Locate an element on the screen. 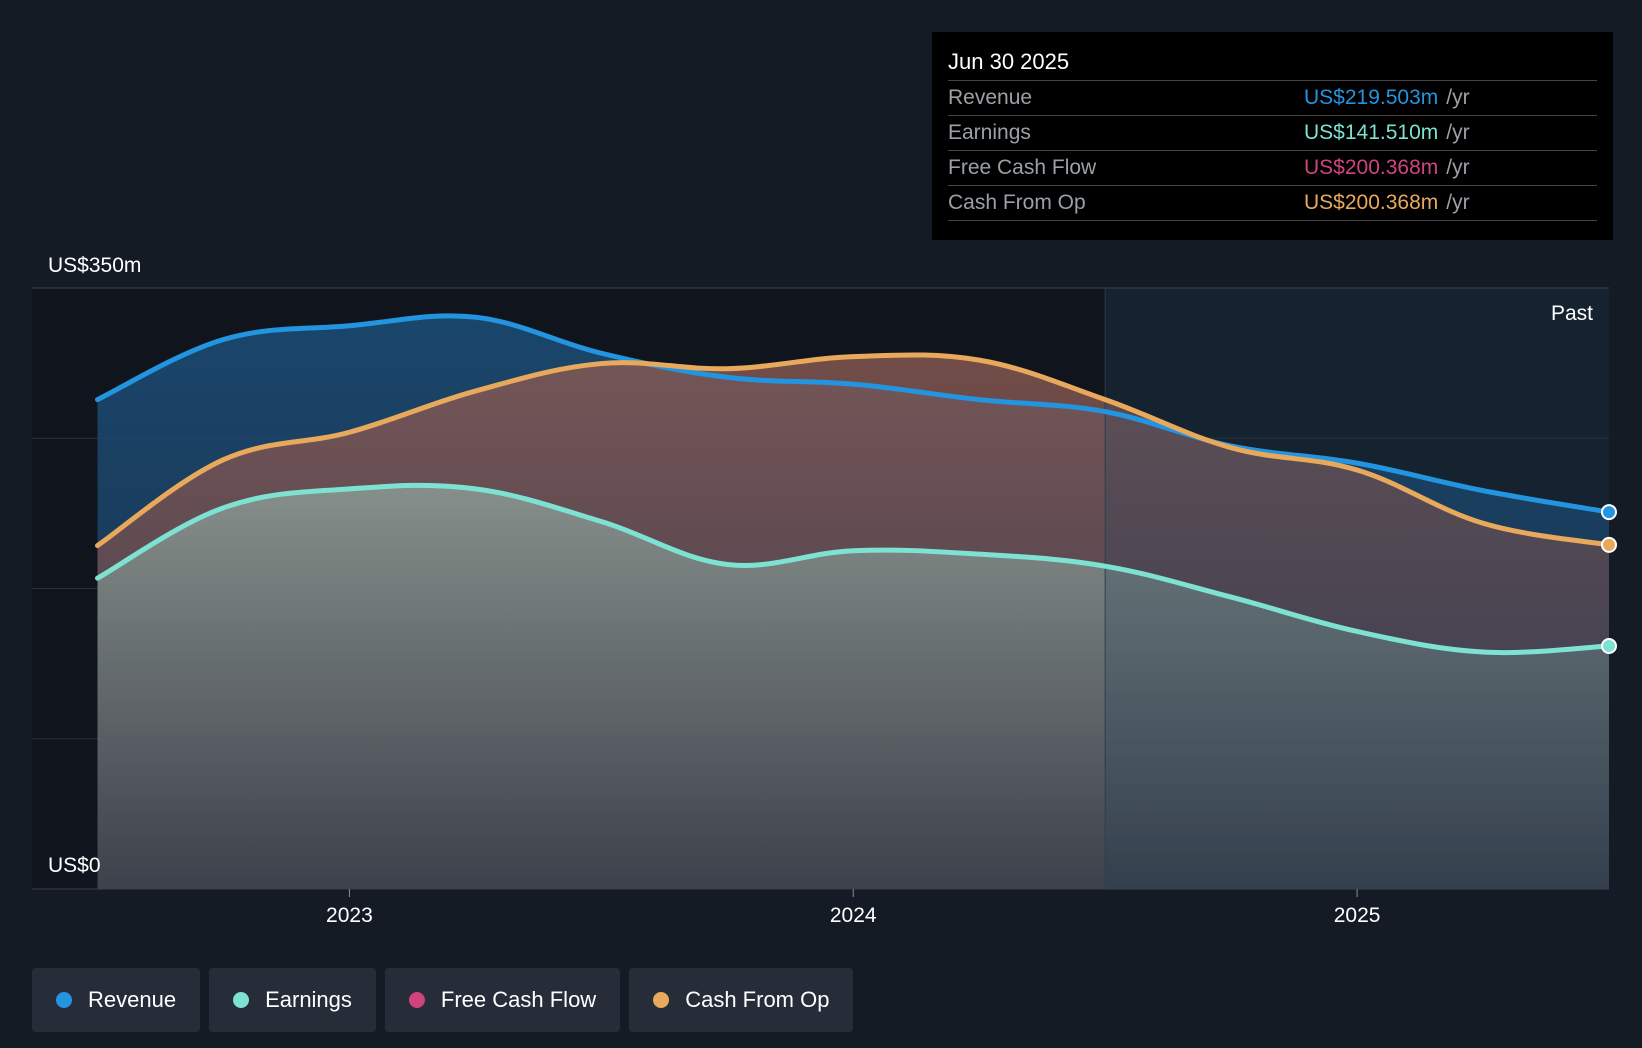 The height and width of the screenshot is (1048, 1642). y-axis-bottom-label: US$0 is located at coordinates (74, 865).